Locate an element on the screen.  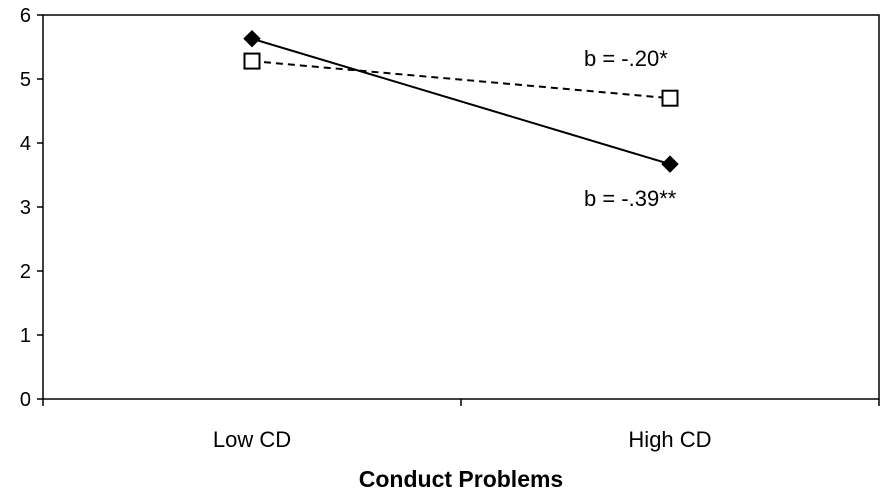
x-category-label: Low CD is located at coordinates (252, 439).